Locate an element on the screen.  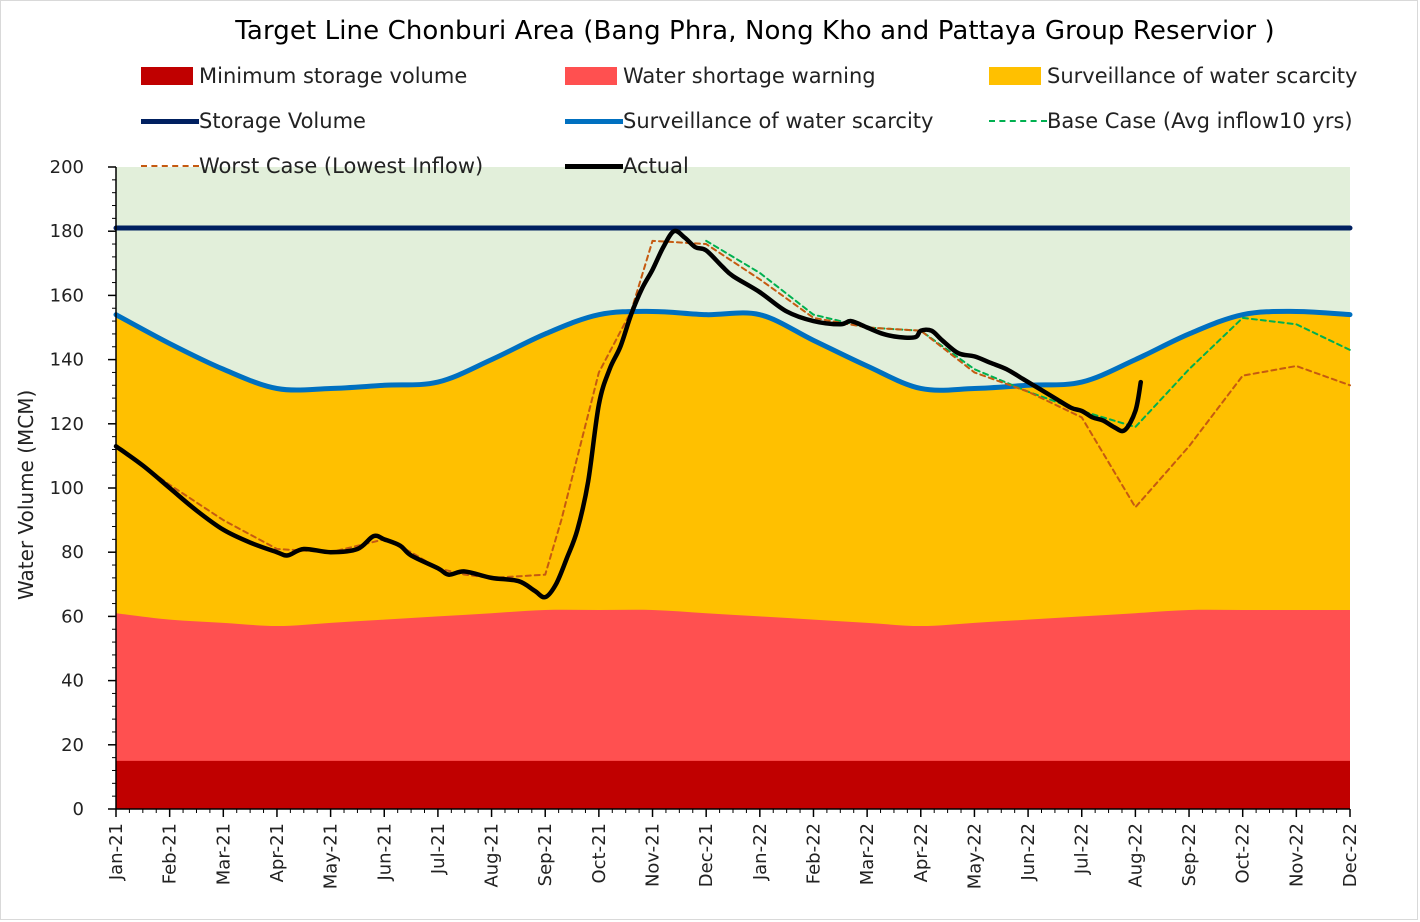
legend-item-storage-volume: Storage Volume is located at coordinates (253, 121).